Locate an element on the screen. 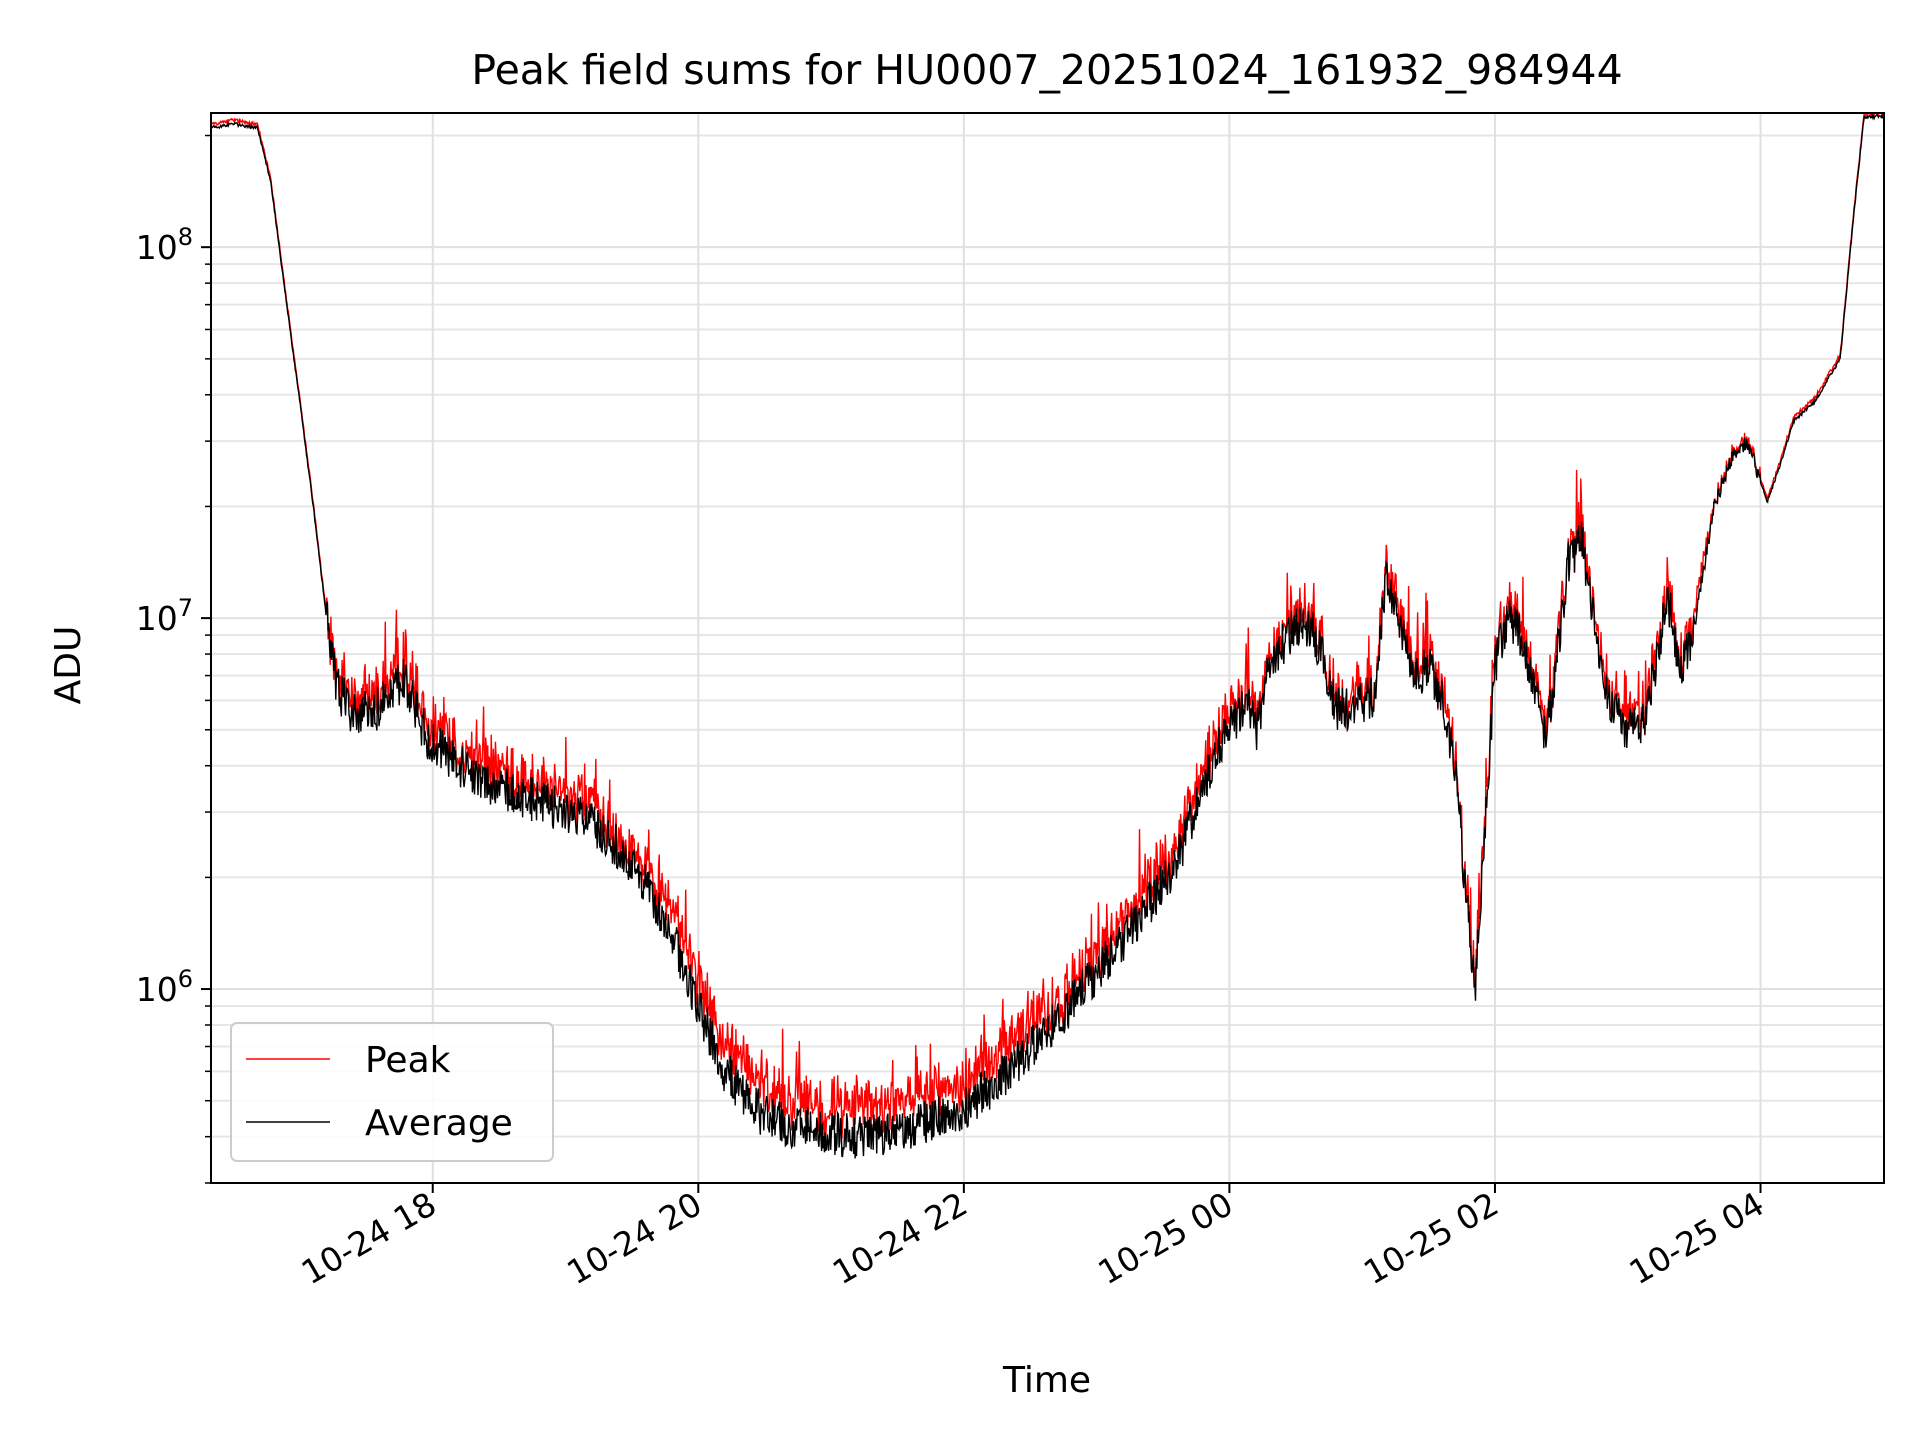  x-axis-label: Time is located at coordinates (1046, 1380).